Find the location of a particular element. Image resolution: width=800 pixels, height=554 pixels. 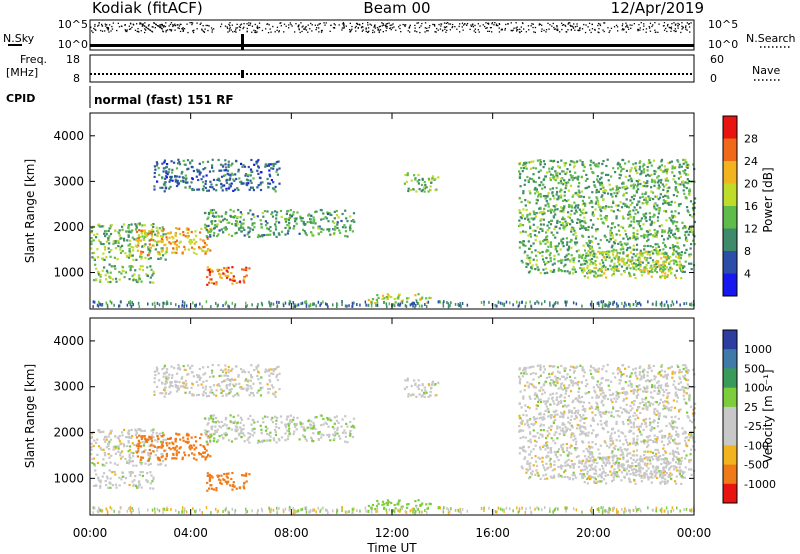

freq-label-1: Freq. is located at coordinates (33, 59).